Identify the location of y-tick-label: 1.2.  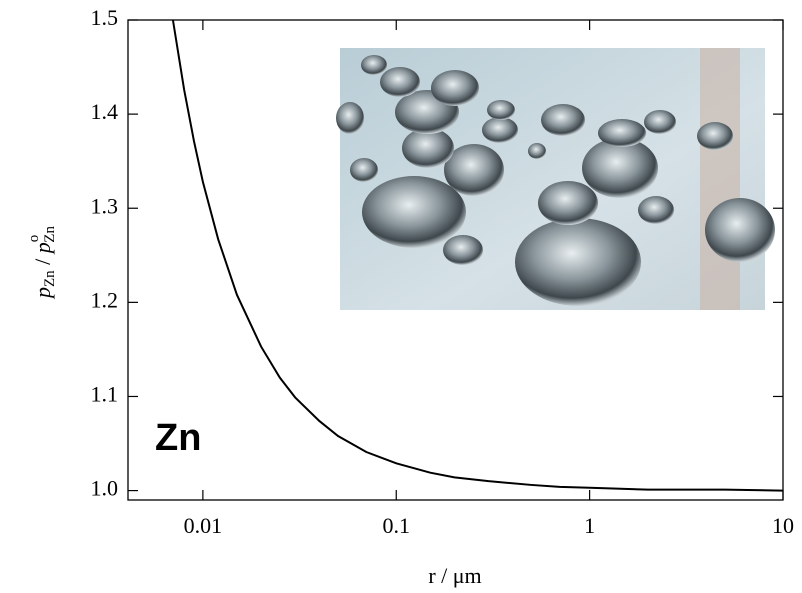
(105, 299).